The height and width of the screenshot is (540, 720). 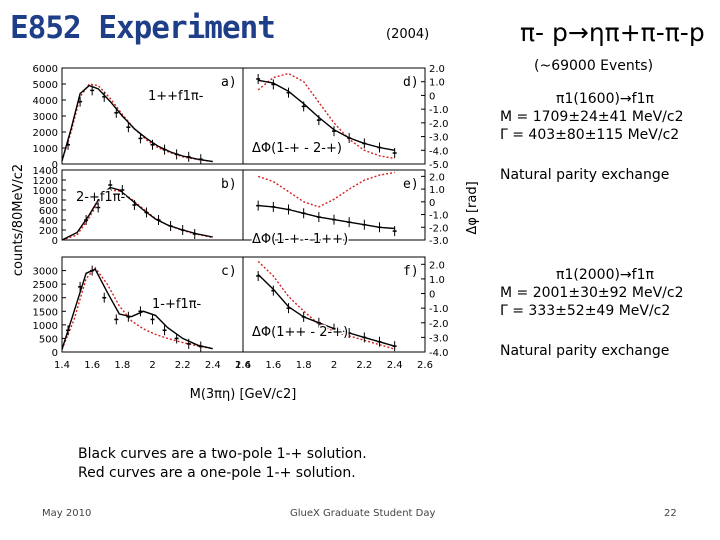 I want to click on y-tick-label: 6000, so click(x=45, y=69).